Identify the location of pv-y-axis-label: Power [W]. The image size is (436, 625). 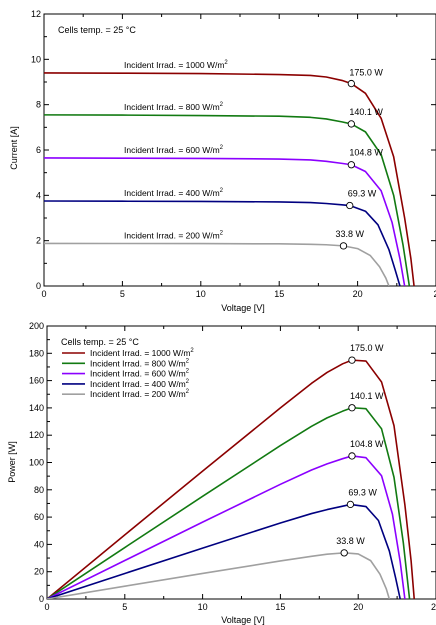
(12, 462).